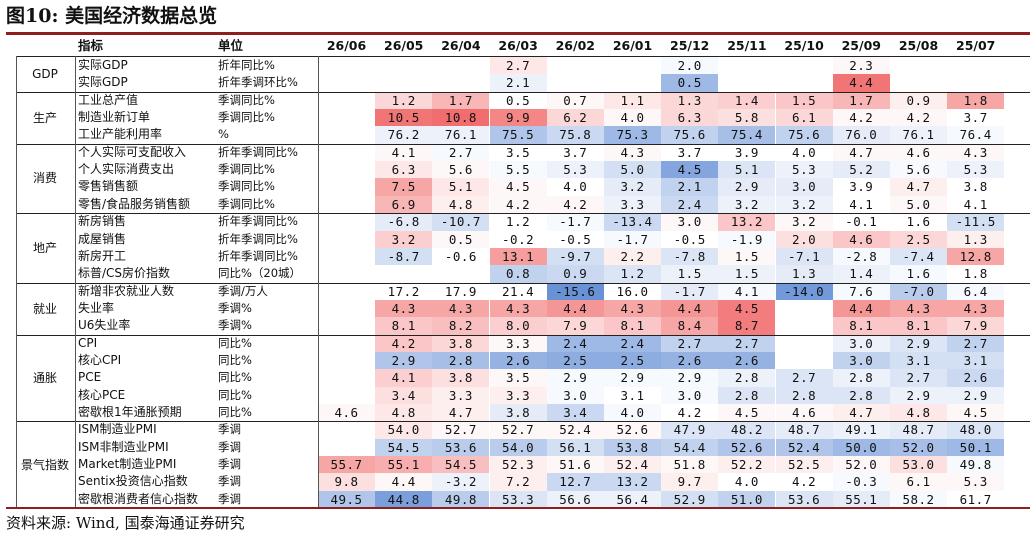  I want to click on value-cell: 5.8, so click(747, 118).